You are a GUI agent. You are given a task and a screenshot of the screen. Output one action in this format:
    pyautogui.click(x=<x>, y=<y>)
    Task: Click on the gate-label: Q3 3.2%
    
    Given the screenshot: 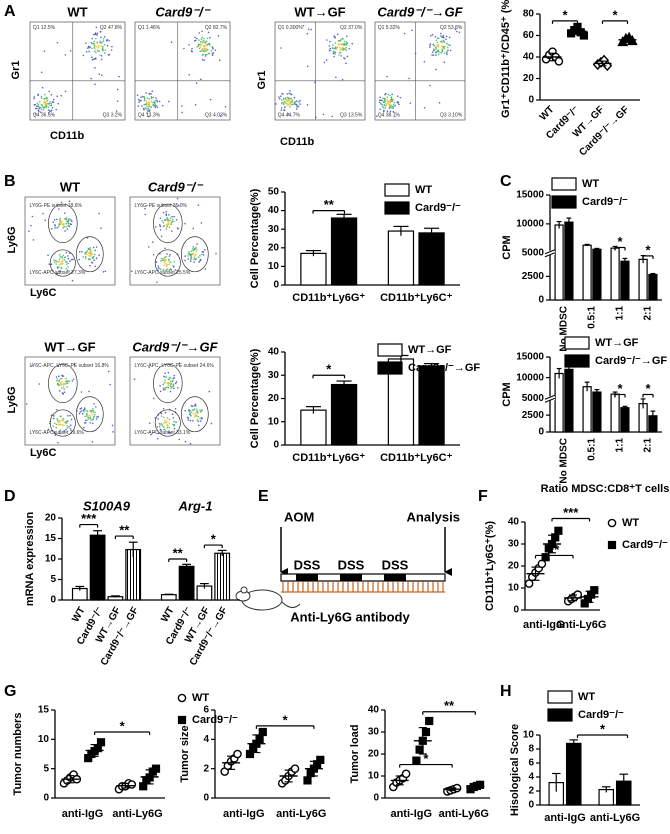 What is the action you would take?
    pyautogui.click(x=113, y=115)
    